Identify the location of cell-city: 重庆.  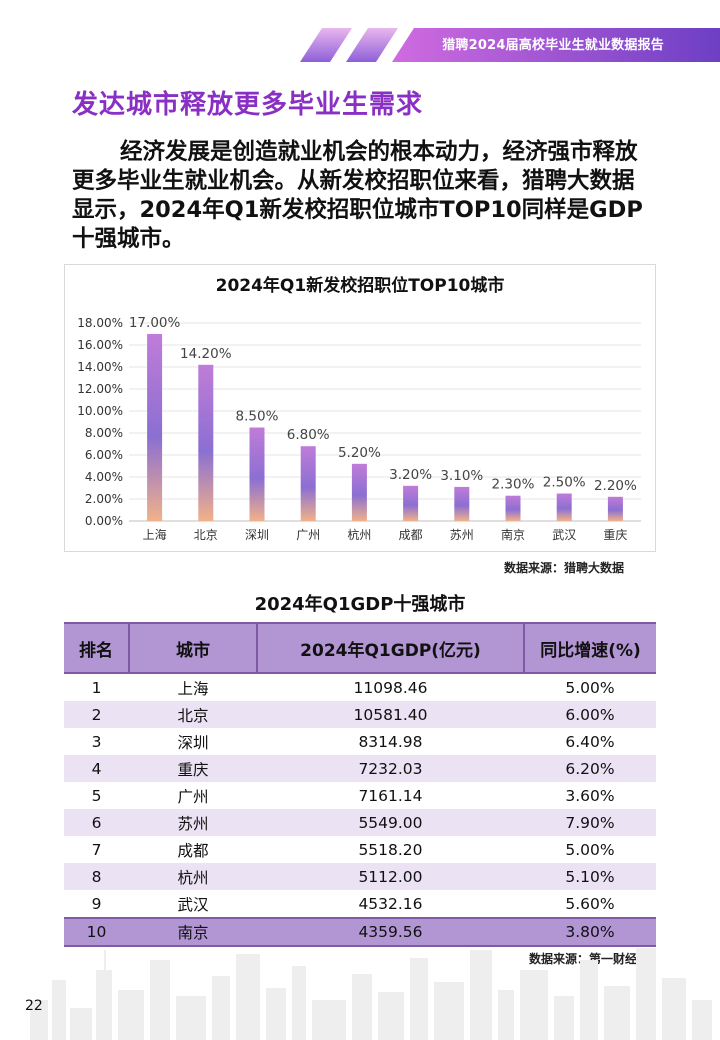
(193, 768).